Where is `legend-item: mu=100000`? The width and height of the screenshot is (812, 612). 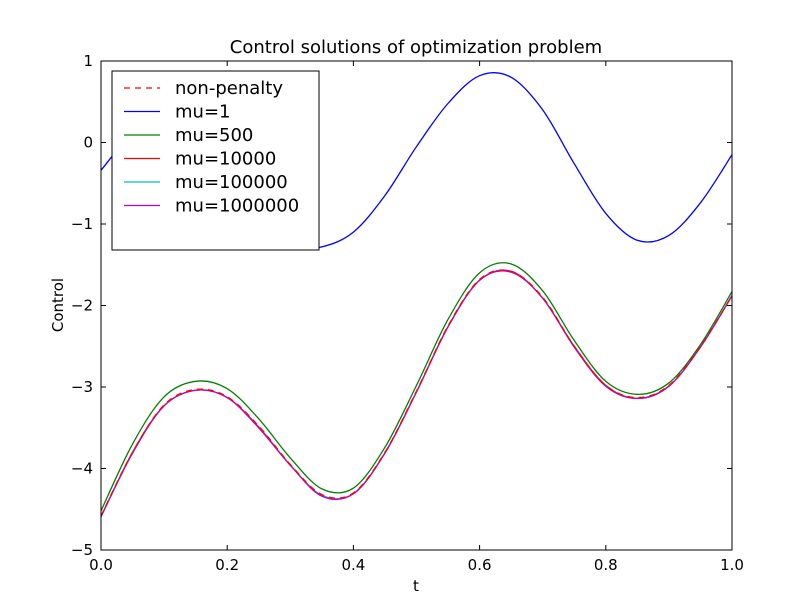
legend-item: mu=100000 is located at coordinates (206, 182).